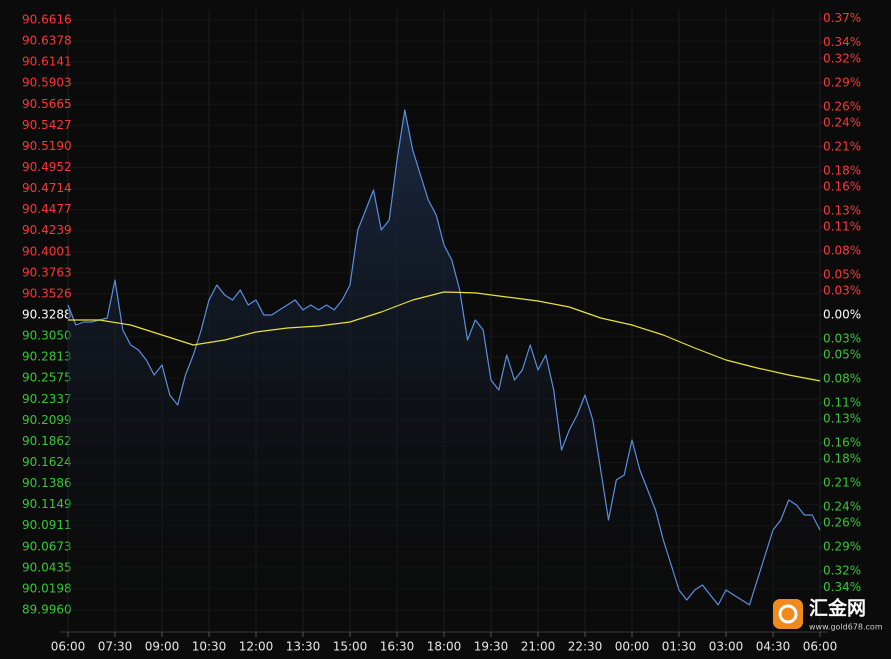  What do you see at coordinates (47, 188) in the screenshot?
I see `y-tick-label: 90.4714` at bounding box center [47, 188].